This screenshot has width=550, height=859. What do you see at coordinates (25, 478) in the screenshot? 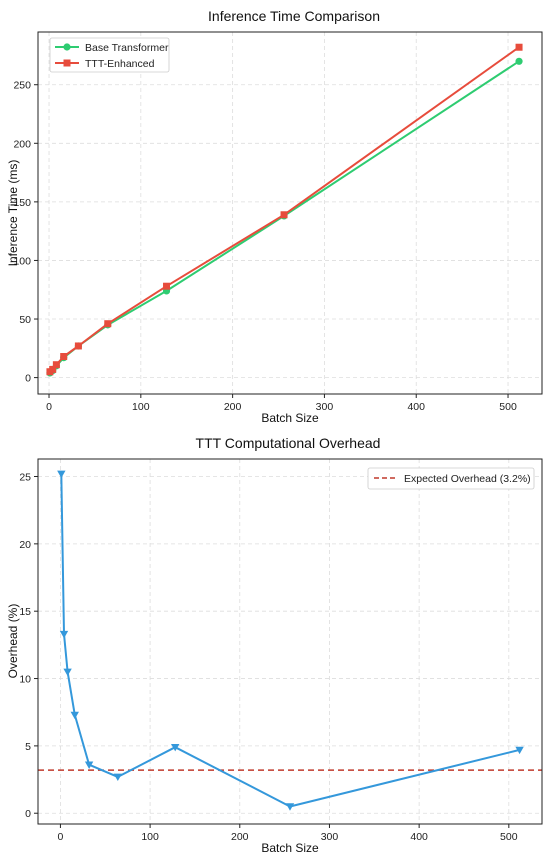
I see `y-tick-label: 25` at bounding box center [25, 478].